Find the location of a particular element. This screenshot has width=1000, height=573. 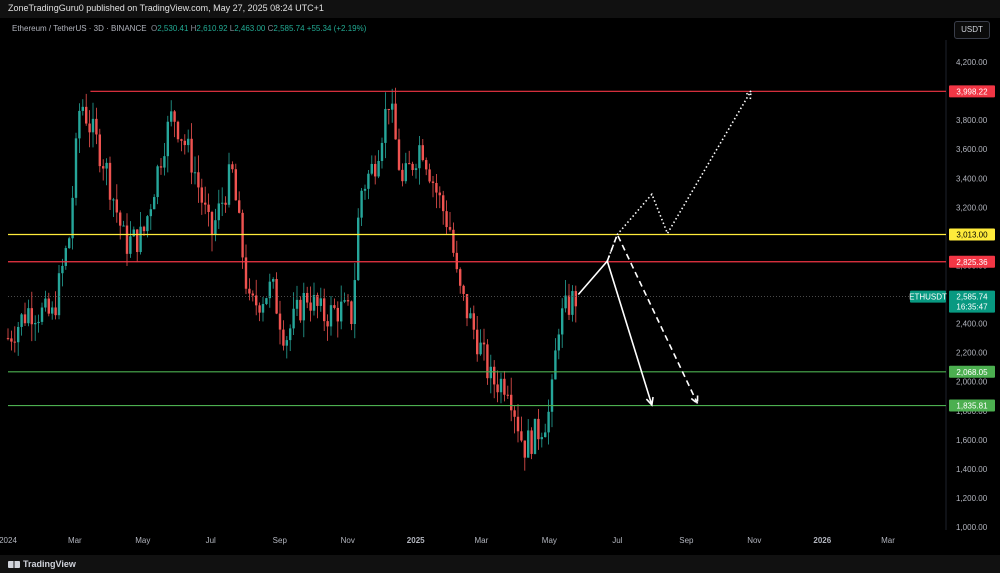

tradingview-logo-icon is located at coordinates (14, 564).